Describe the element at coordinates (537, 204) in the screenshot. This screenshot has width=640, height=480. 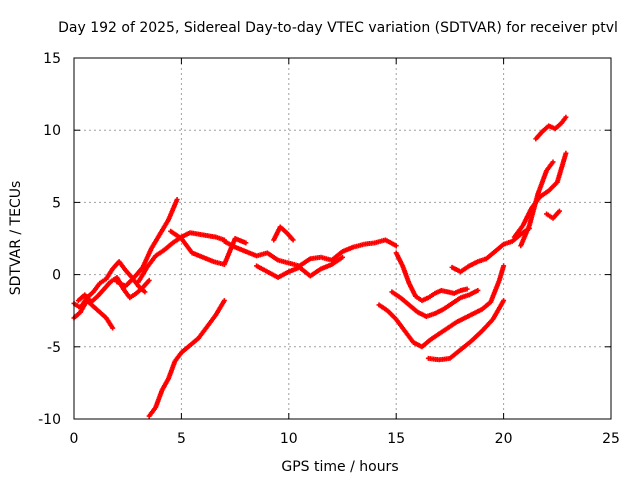
I see `series-track-q` at that location.